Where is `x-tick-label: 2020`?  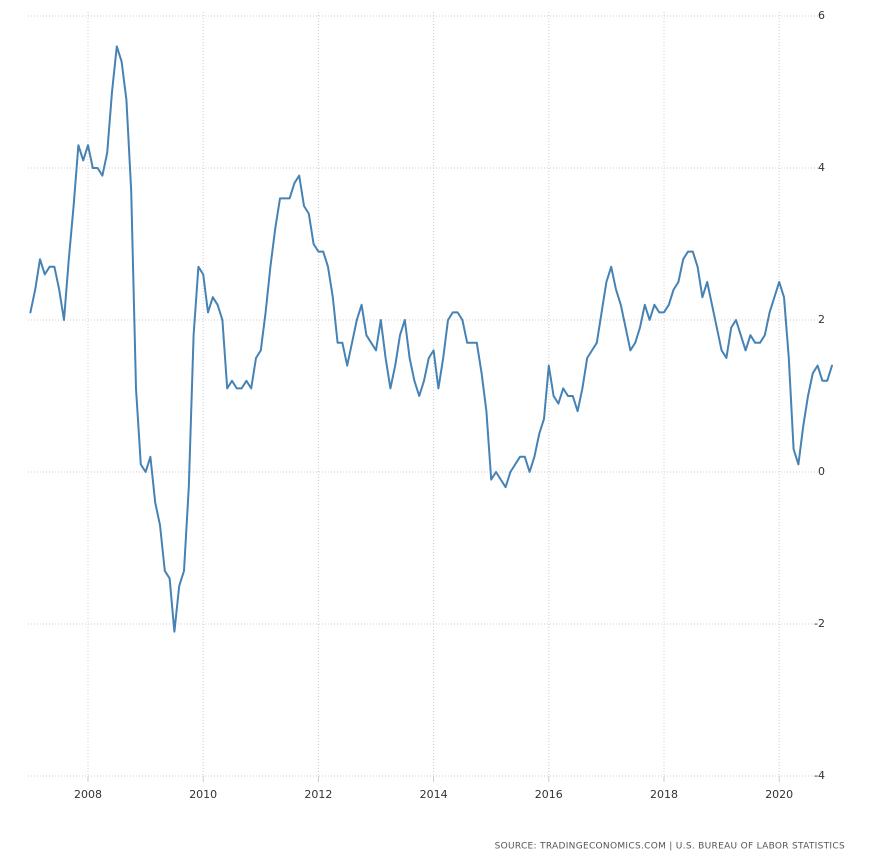 x-tick-label: 2020 is located at coordinates (779, 794).